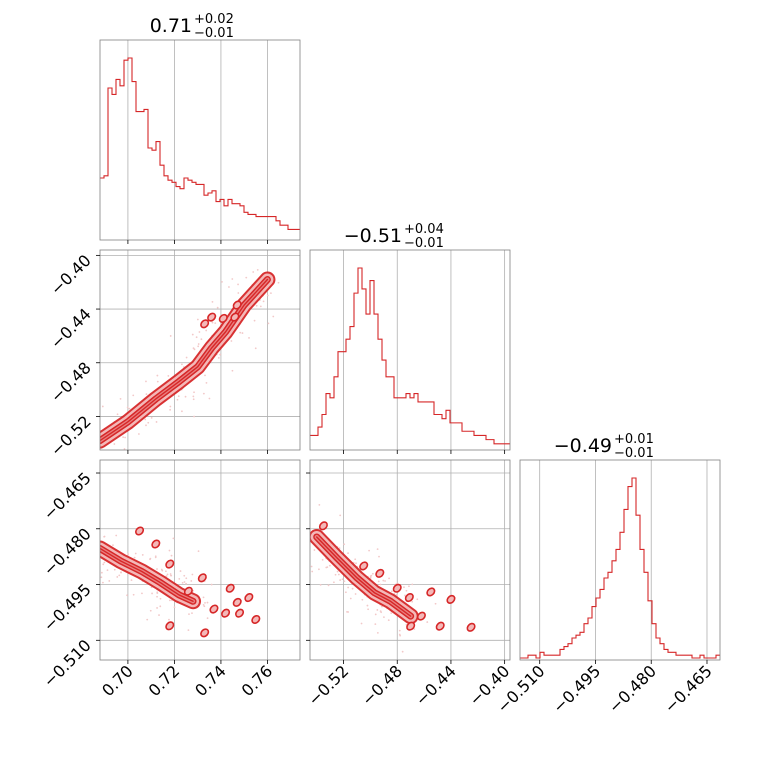 The height and width of the screenshot is (760, 760). I want to click on x-ticks-2-1: −0.52 −0.48 −0.44 −0.40, so click(408, 684).